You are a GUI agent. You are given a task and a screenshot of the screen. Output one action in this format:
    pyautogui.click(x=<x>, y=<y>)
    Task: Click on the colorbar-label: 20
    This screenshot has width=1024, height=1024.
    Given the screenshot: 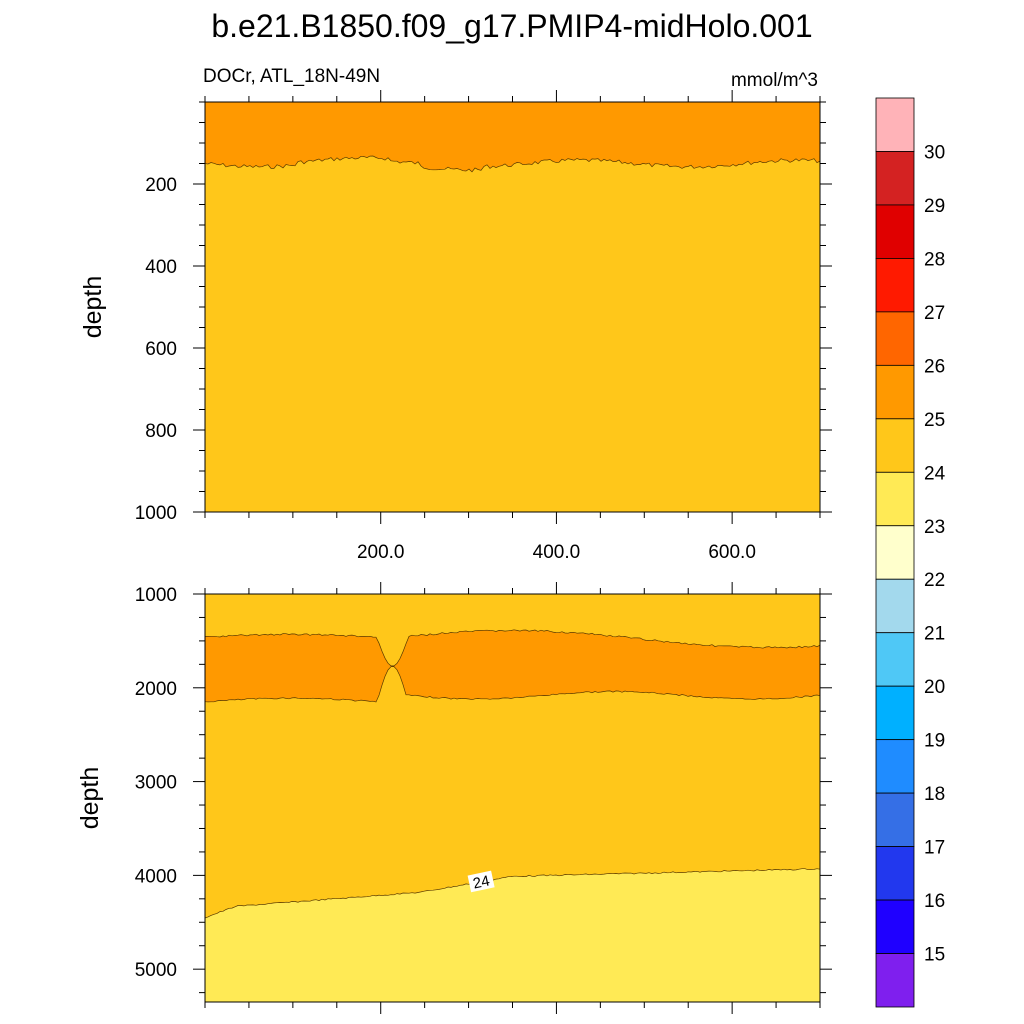 What is the action you would take?
    pyautogui.click(x=934, y=687)
    